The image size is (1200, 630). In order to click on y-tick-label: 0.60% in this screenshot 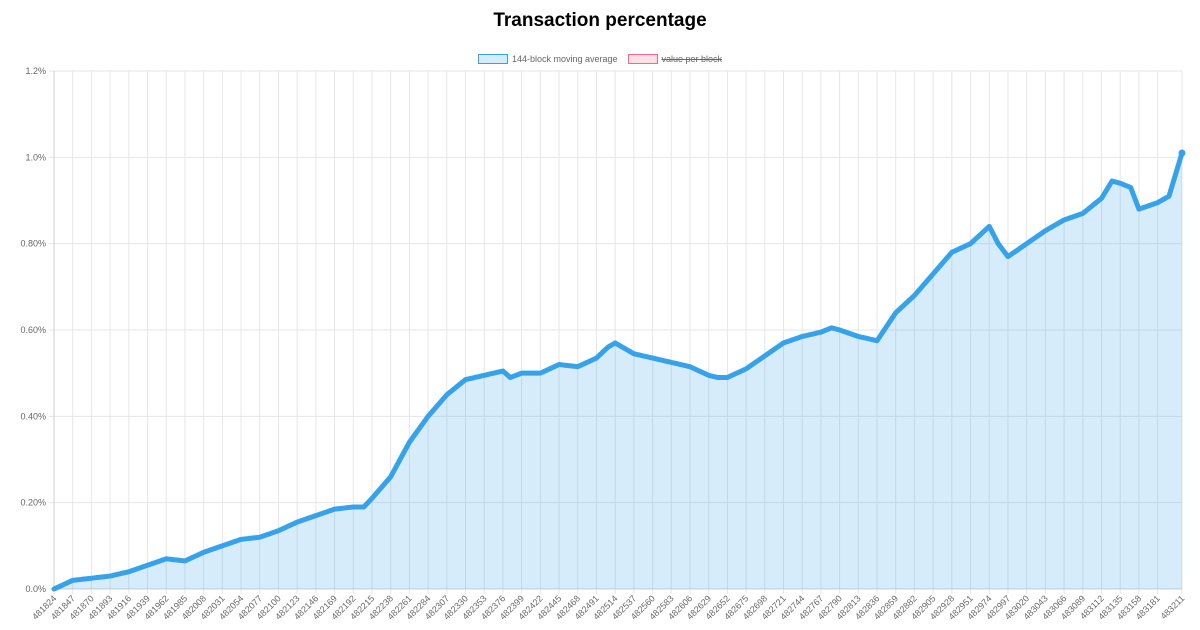, I will do `click(33, 330)`.